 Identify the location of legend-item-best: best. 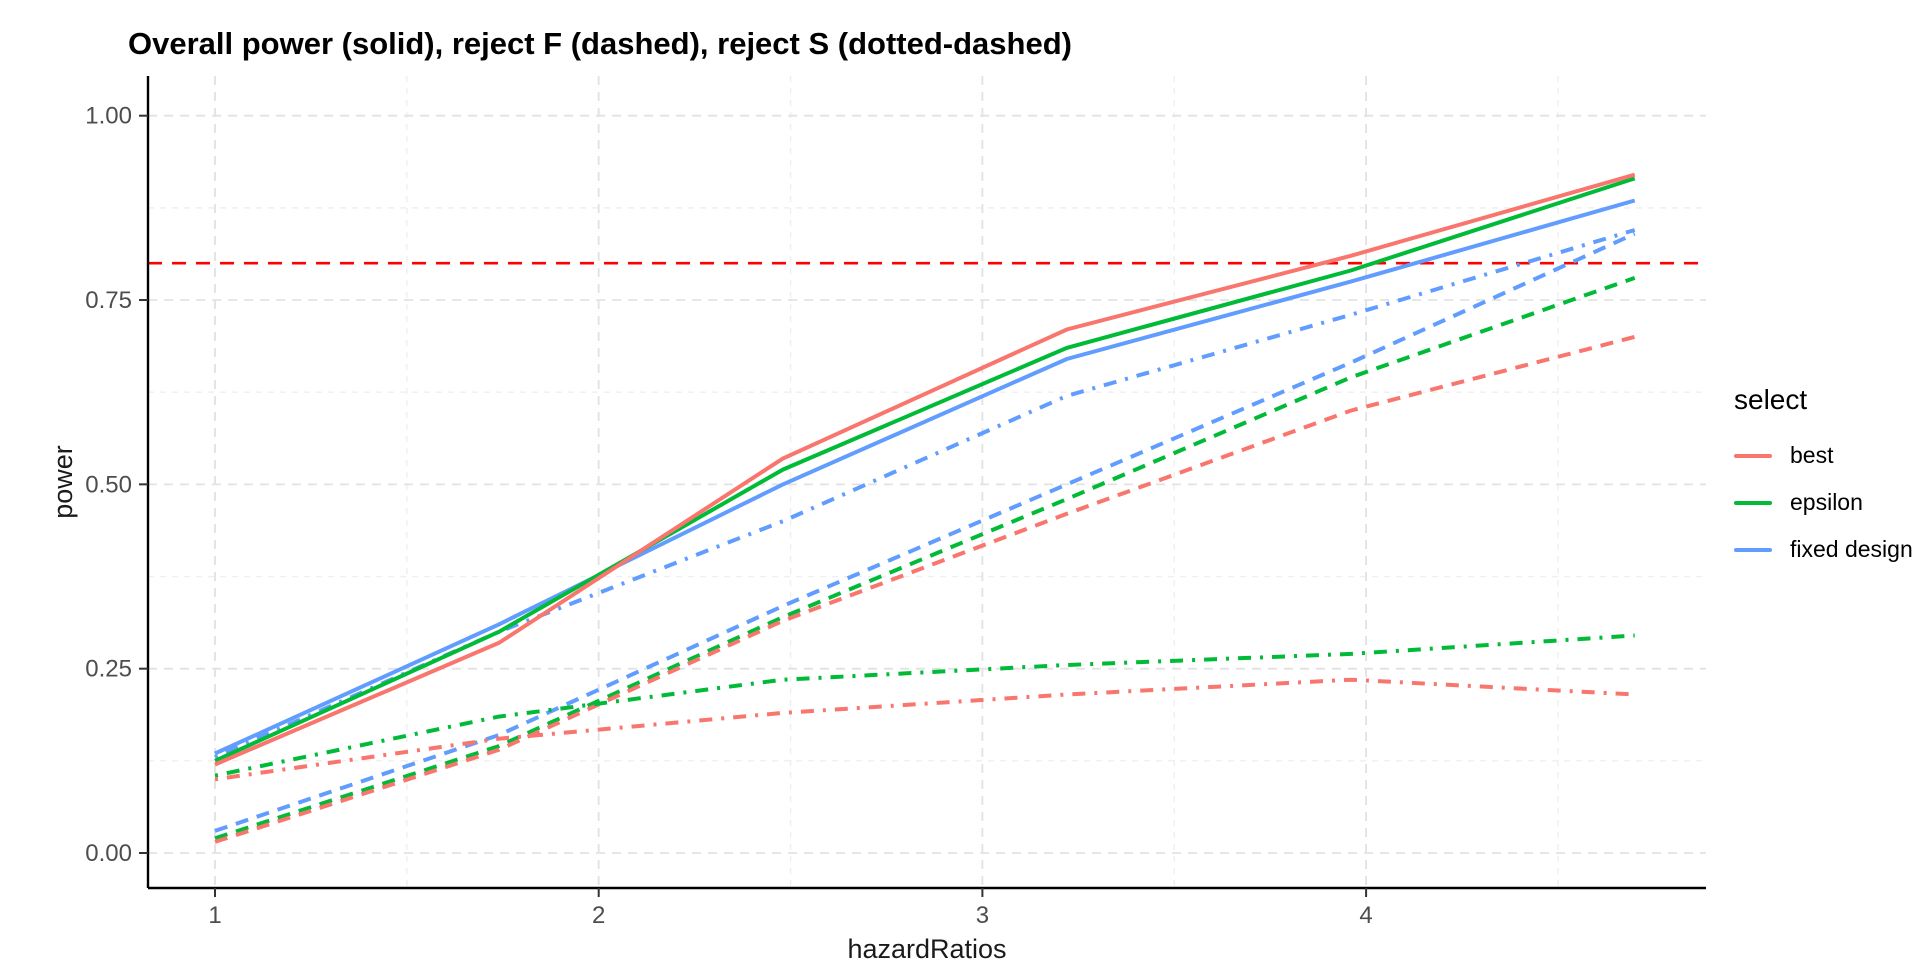
(1823, 455).